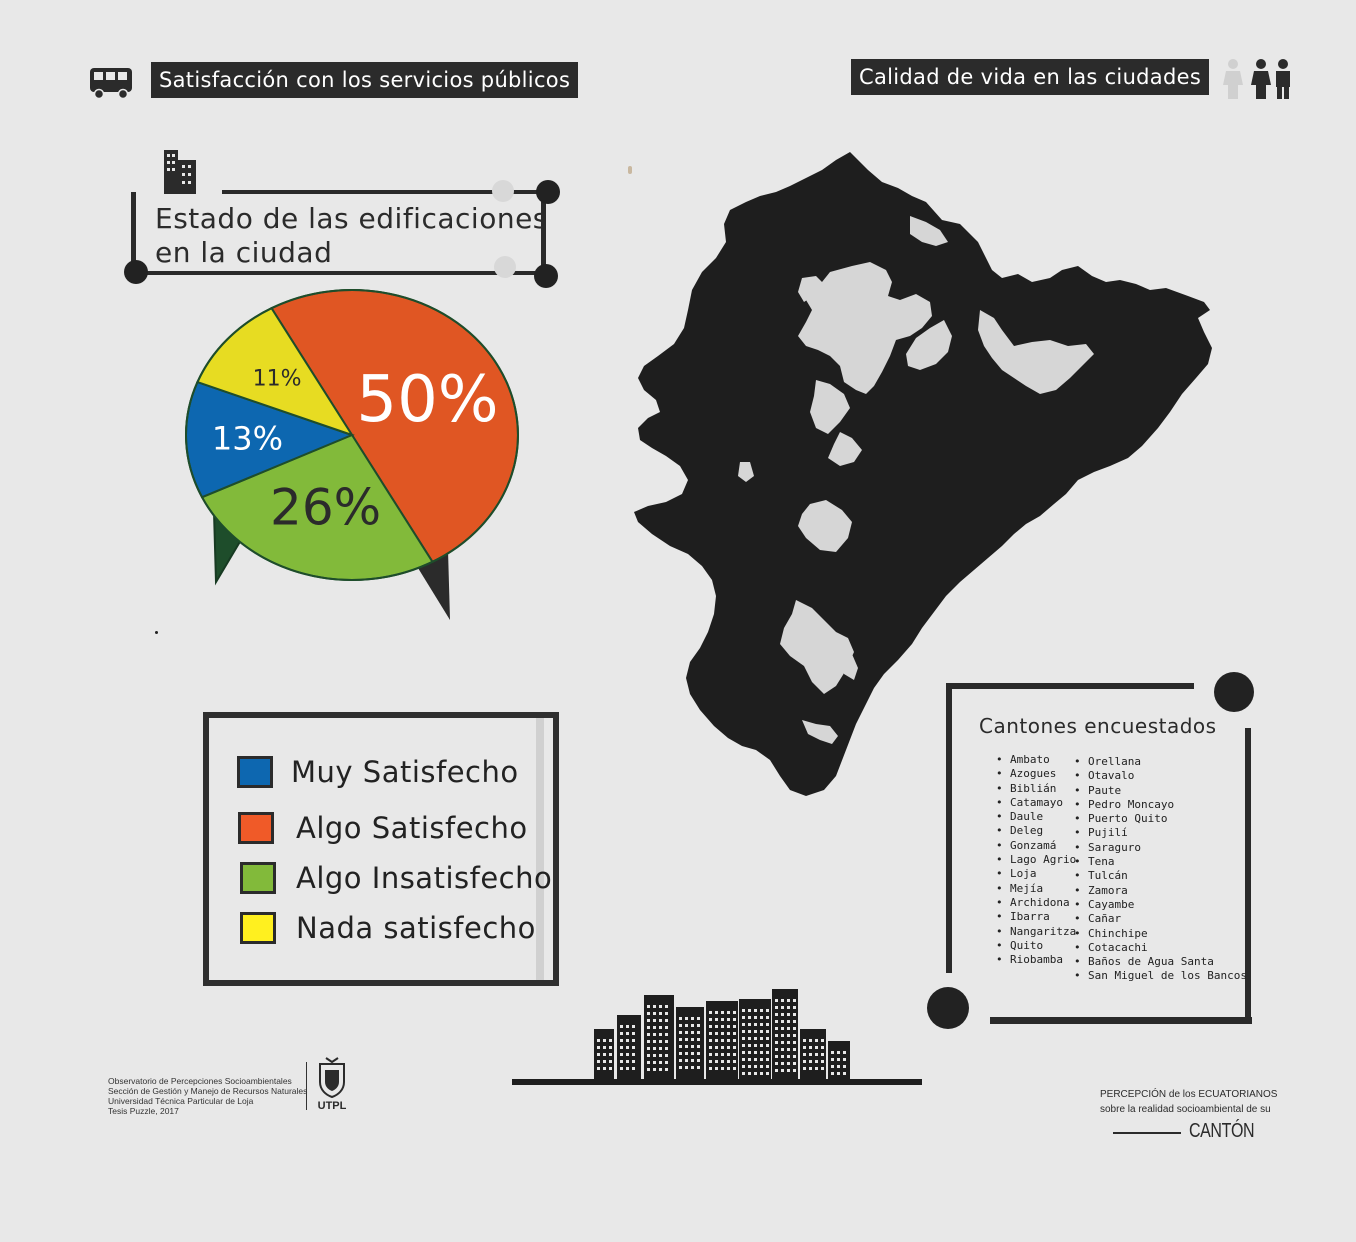 This screenshot has width=1356, height=1242. Describe the element at coordinates (341, 273) in the screenshot. I see `frame-bottom-line` at that location.